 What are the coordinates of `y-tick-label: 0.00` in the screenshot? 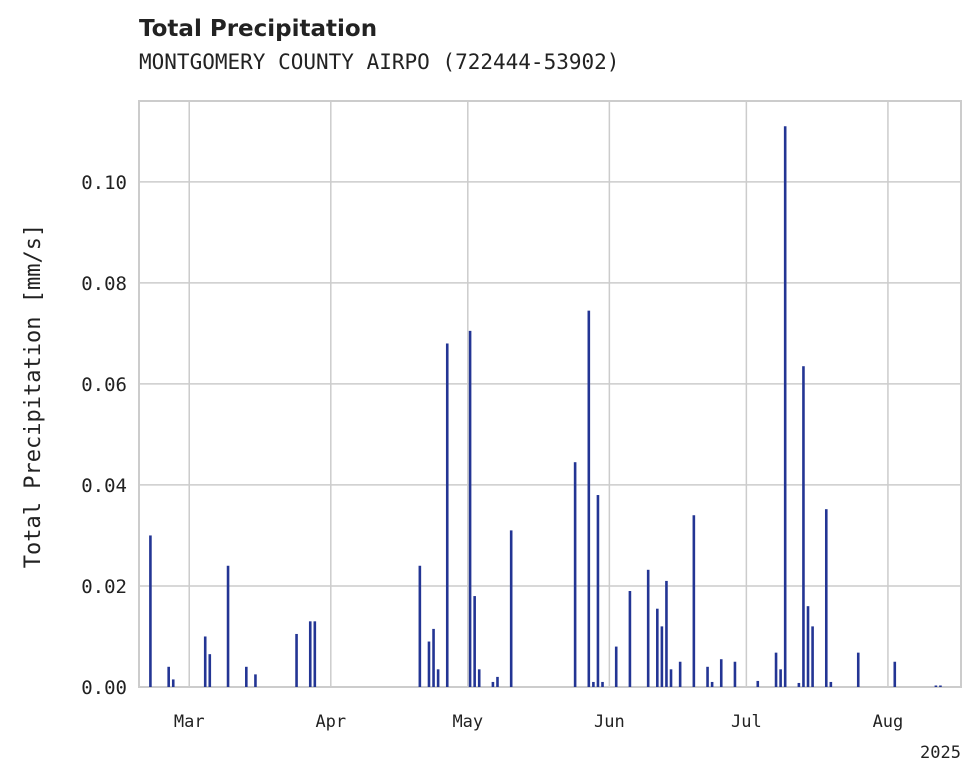 It's located at (104, 688).